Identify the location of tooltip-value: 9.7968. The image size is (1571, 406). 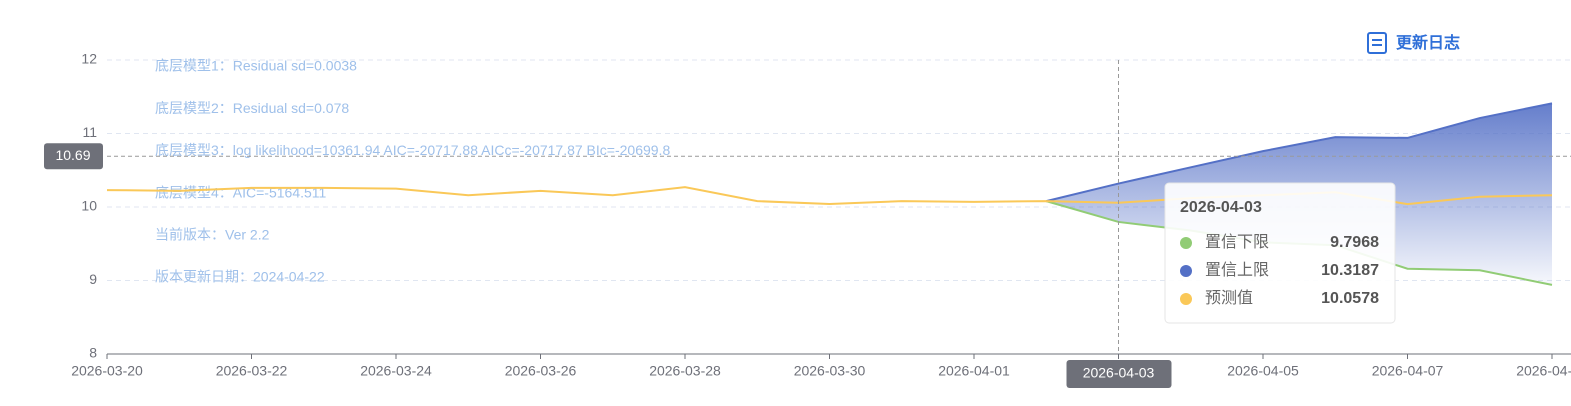
(1354, 242).